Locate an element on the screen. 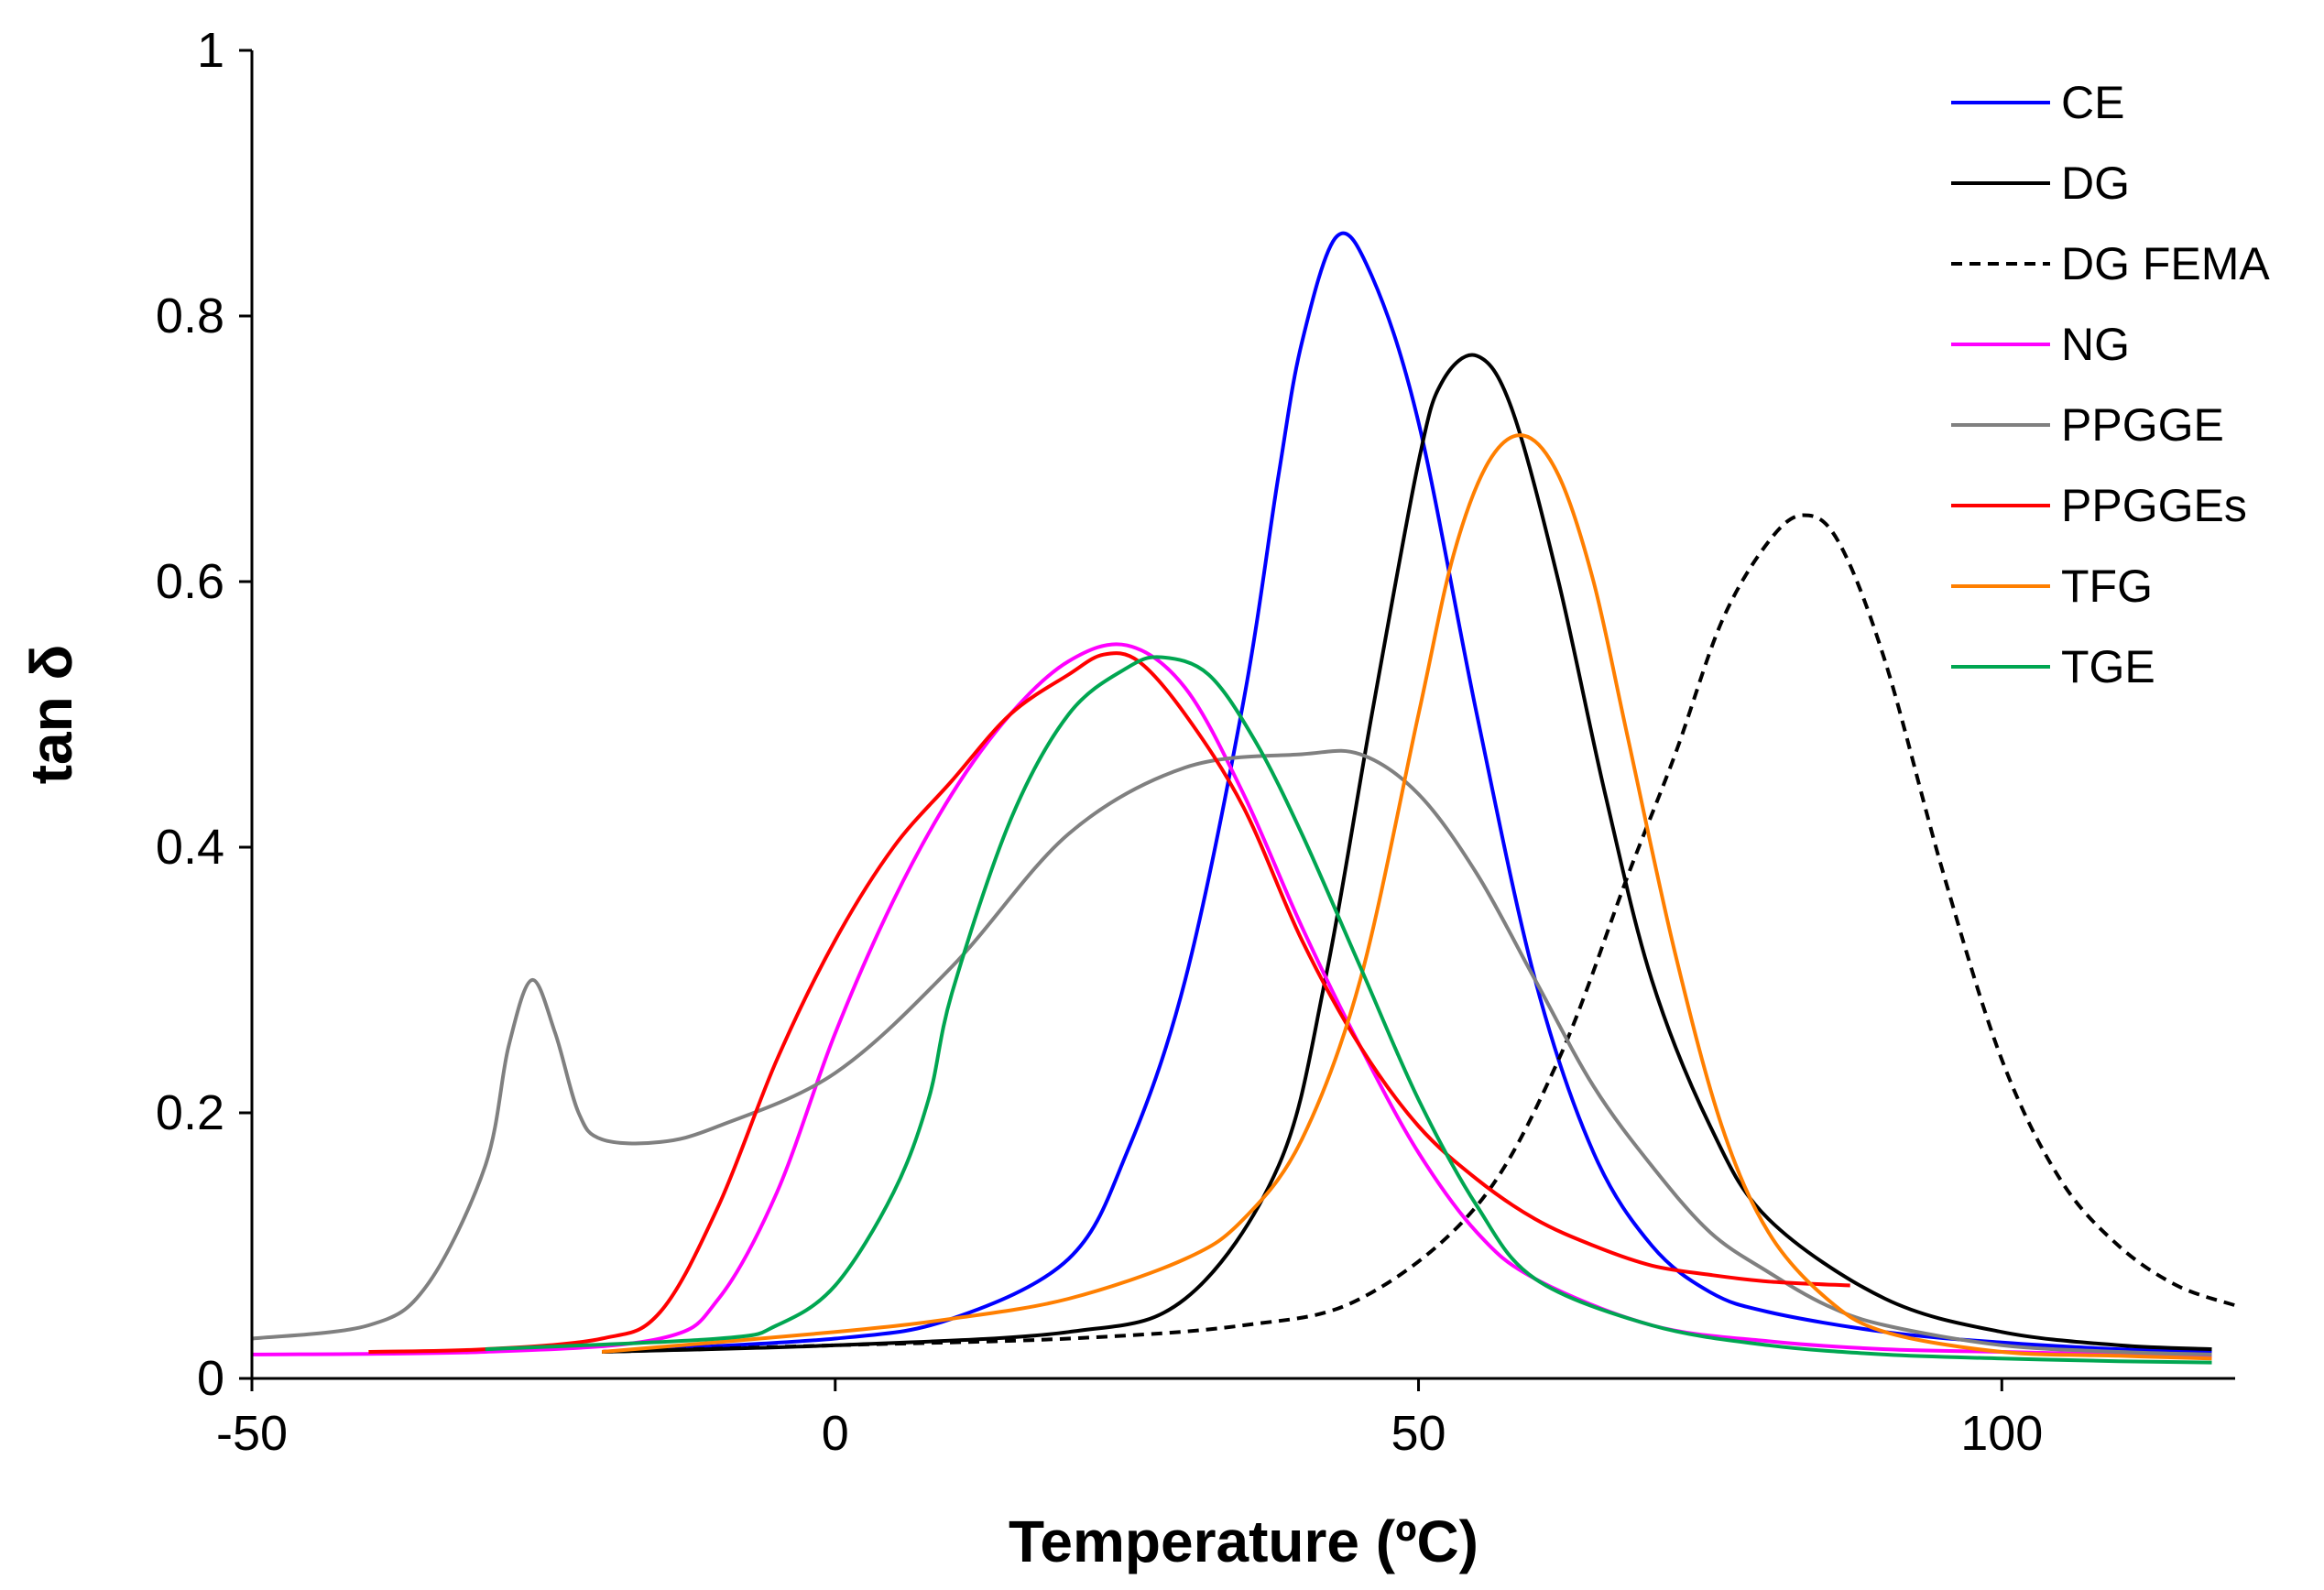 The height and width of the screenshot is (1590, 2324). y-tick-label: 0.6 is located at coordinates (190, 581).